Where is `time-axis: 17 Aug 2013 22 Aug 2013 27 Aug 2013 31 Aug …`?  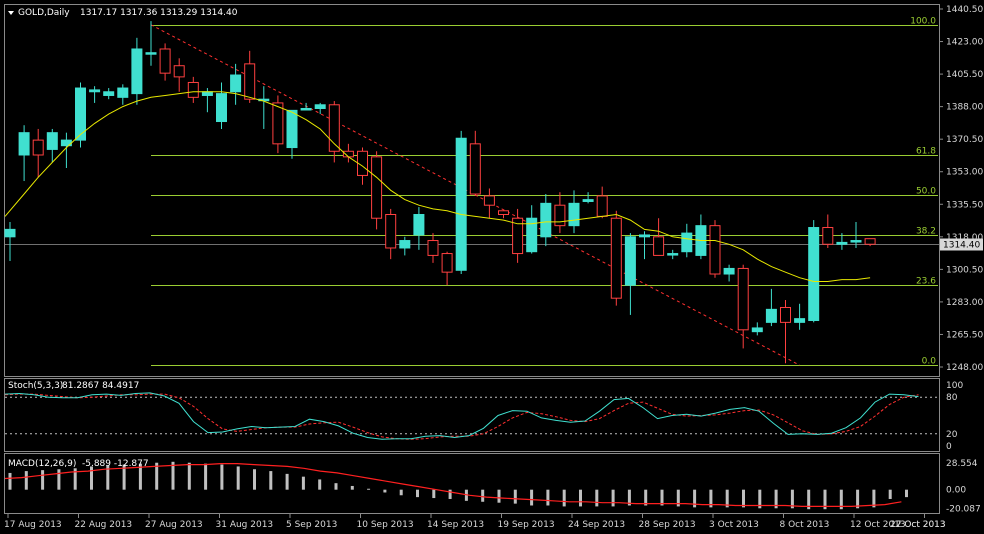
time-axis: 17 Aug 2013 22 Aug 2013 27 Aug 2013 31 Aug … is located at coordinates (475, 522).